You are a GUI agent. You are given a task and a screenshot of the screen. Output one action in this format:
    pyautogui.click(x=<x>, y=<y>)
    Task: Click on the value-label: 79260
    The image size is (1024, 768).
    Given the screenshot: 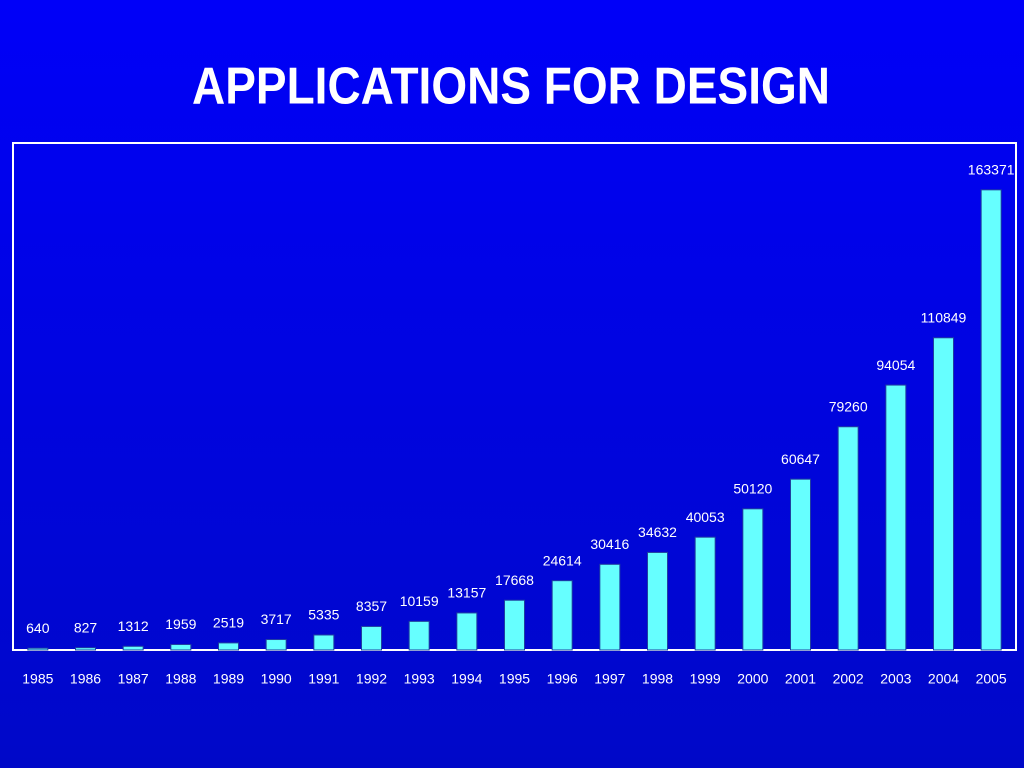 What is the action you would take?
    pyautogui.click(x=848, y=406)
    